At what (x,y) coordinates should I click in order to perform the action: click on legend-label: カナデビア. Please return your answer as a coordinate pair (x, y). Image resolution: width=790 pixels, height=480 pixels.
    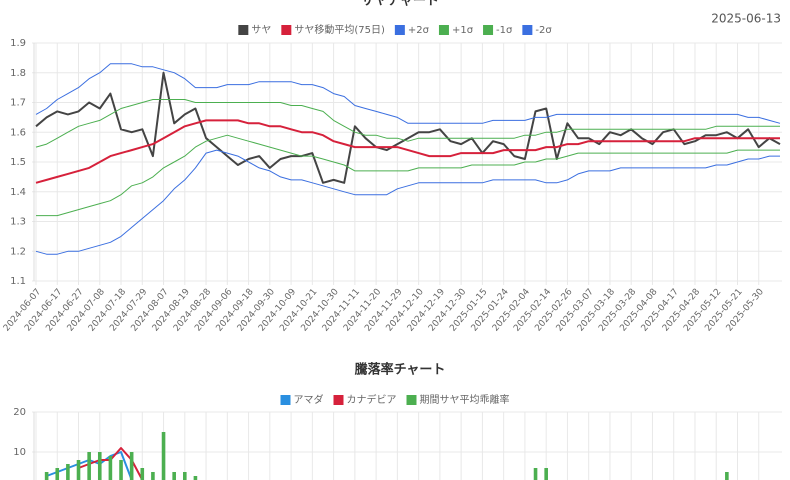
    Looking at the image, I should click on (372, 399).